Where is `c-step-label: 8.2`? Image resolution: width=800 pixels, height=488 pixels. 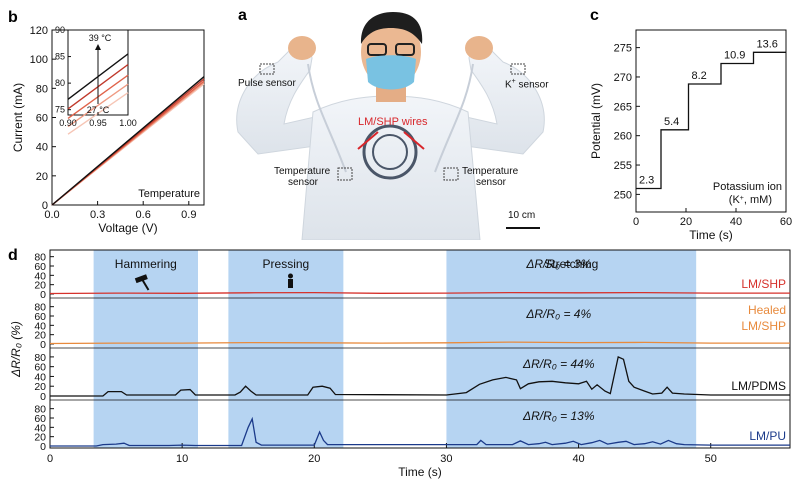 c-step-label: 8.2 is located at coordinates (699, 76).